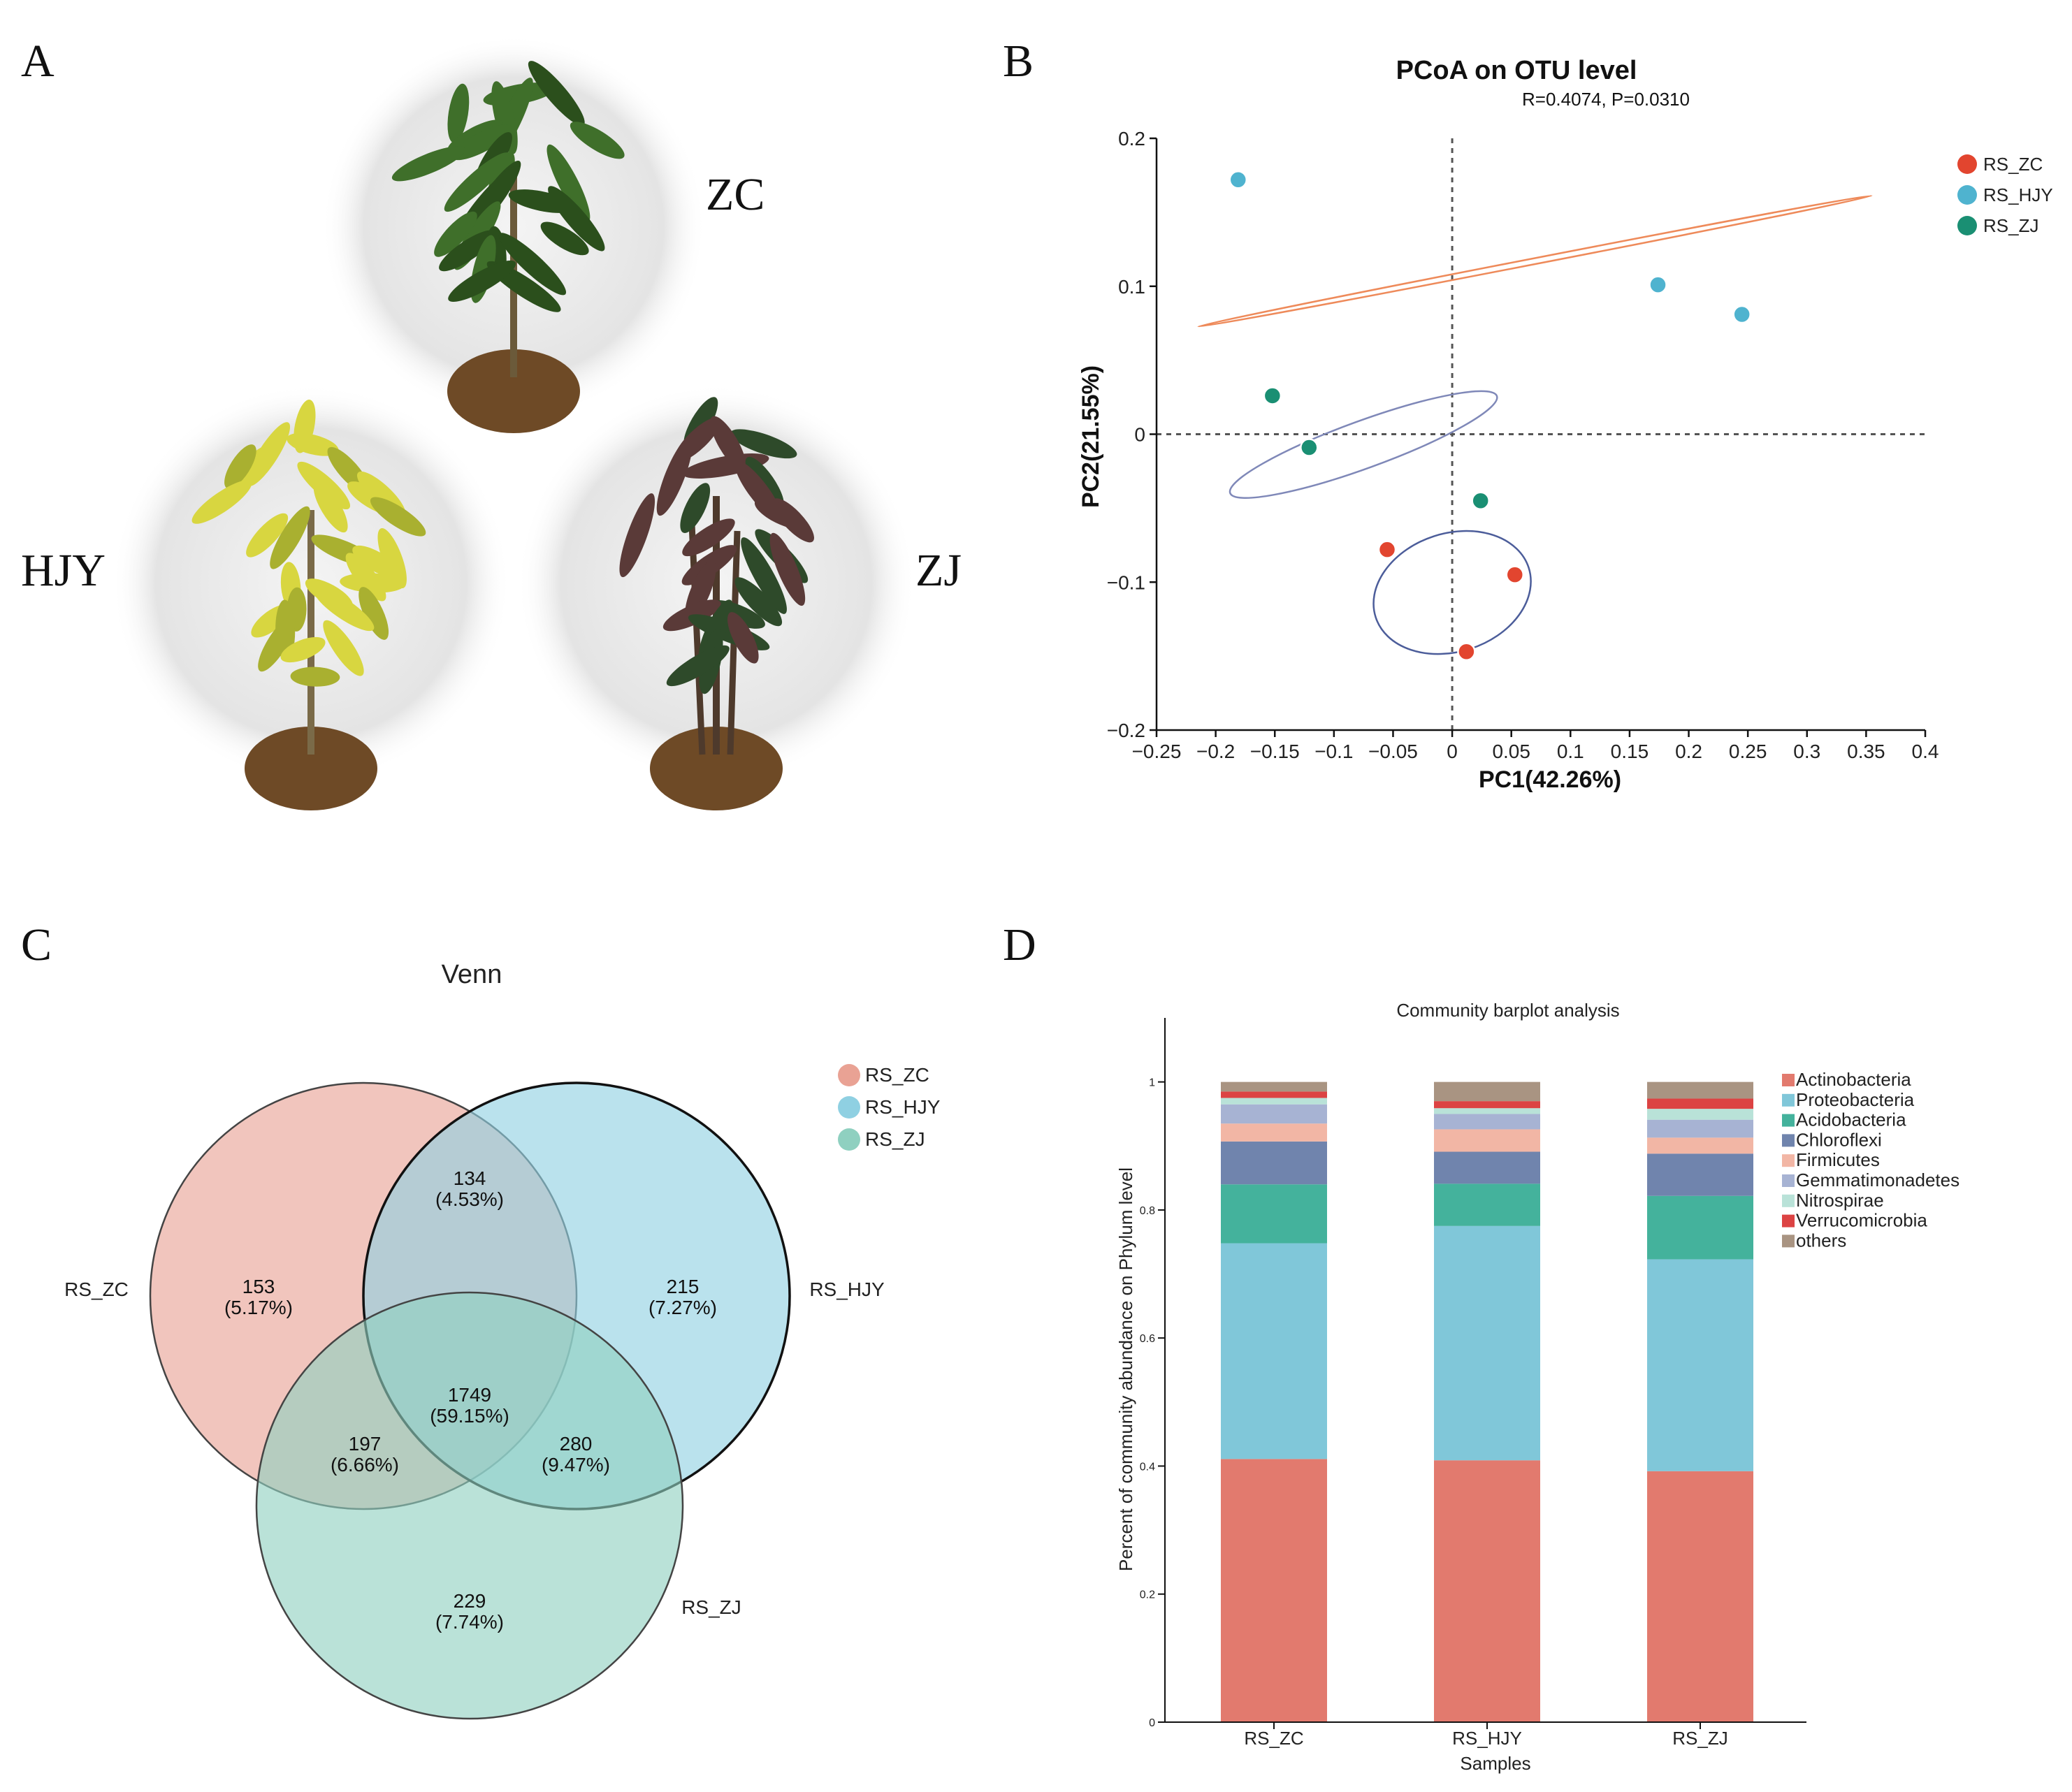 The height and width of the screenshot is (1792, 2072). What do you see at coordinates (1495, 1764) in the screenshot?
I see `barplot-x-axis-label: Samples` at bounding box center [1495, 1764].